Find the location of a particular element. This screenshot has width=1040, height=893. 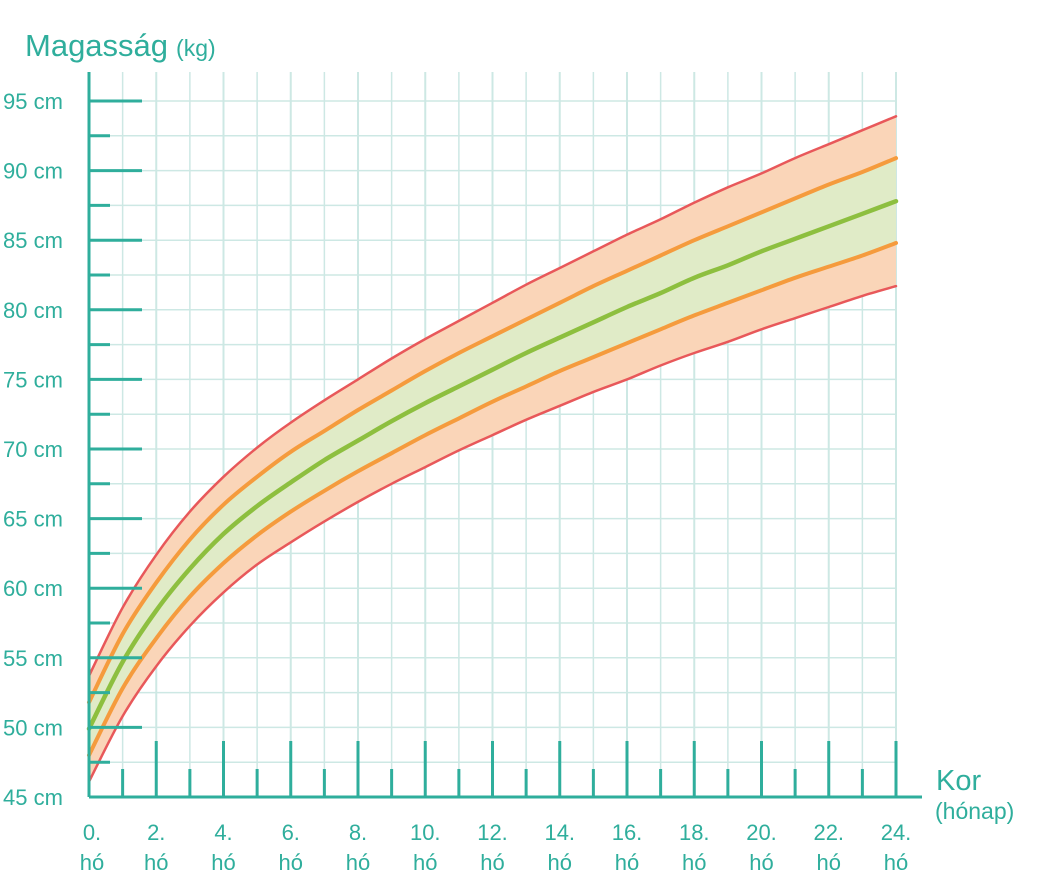

x-tick-label: 20. is located at coordinates (761, 832).